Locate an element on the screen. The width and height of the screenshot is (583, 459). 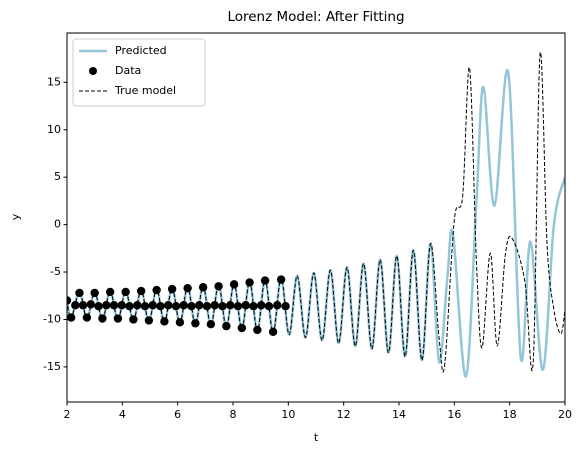
x-tick-label: 14 is located at coordinates (399, 414).